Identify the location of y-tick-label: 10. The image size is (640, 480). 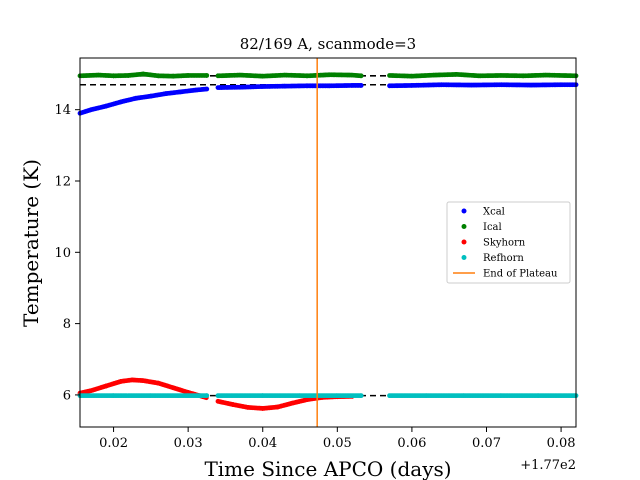
(62, 253).